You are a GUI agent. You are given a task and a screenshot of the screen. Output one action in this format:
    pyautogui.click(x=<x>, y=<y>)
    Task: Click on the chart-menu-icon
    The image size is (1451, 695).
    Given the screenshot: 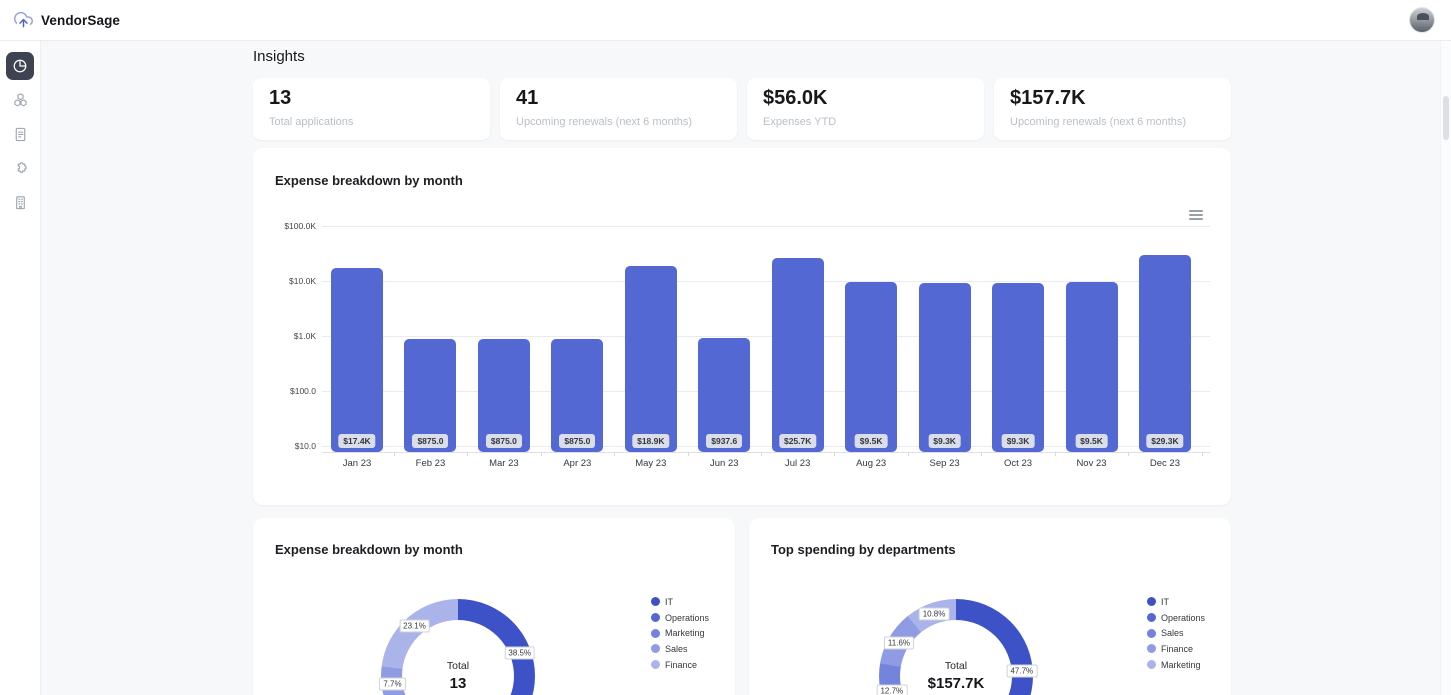 What is the action you would take?
    pyautogui.click(x=1196, y=216)
    